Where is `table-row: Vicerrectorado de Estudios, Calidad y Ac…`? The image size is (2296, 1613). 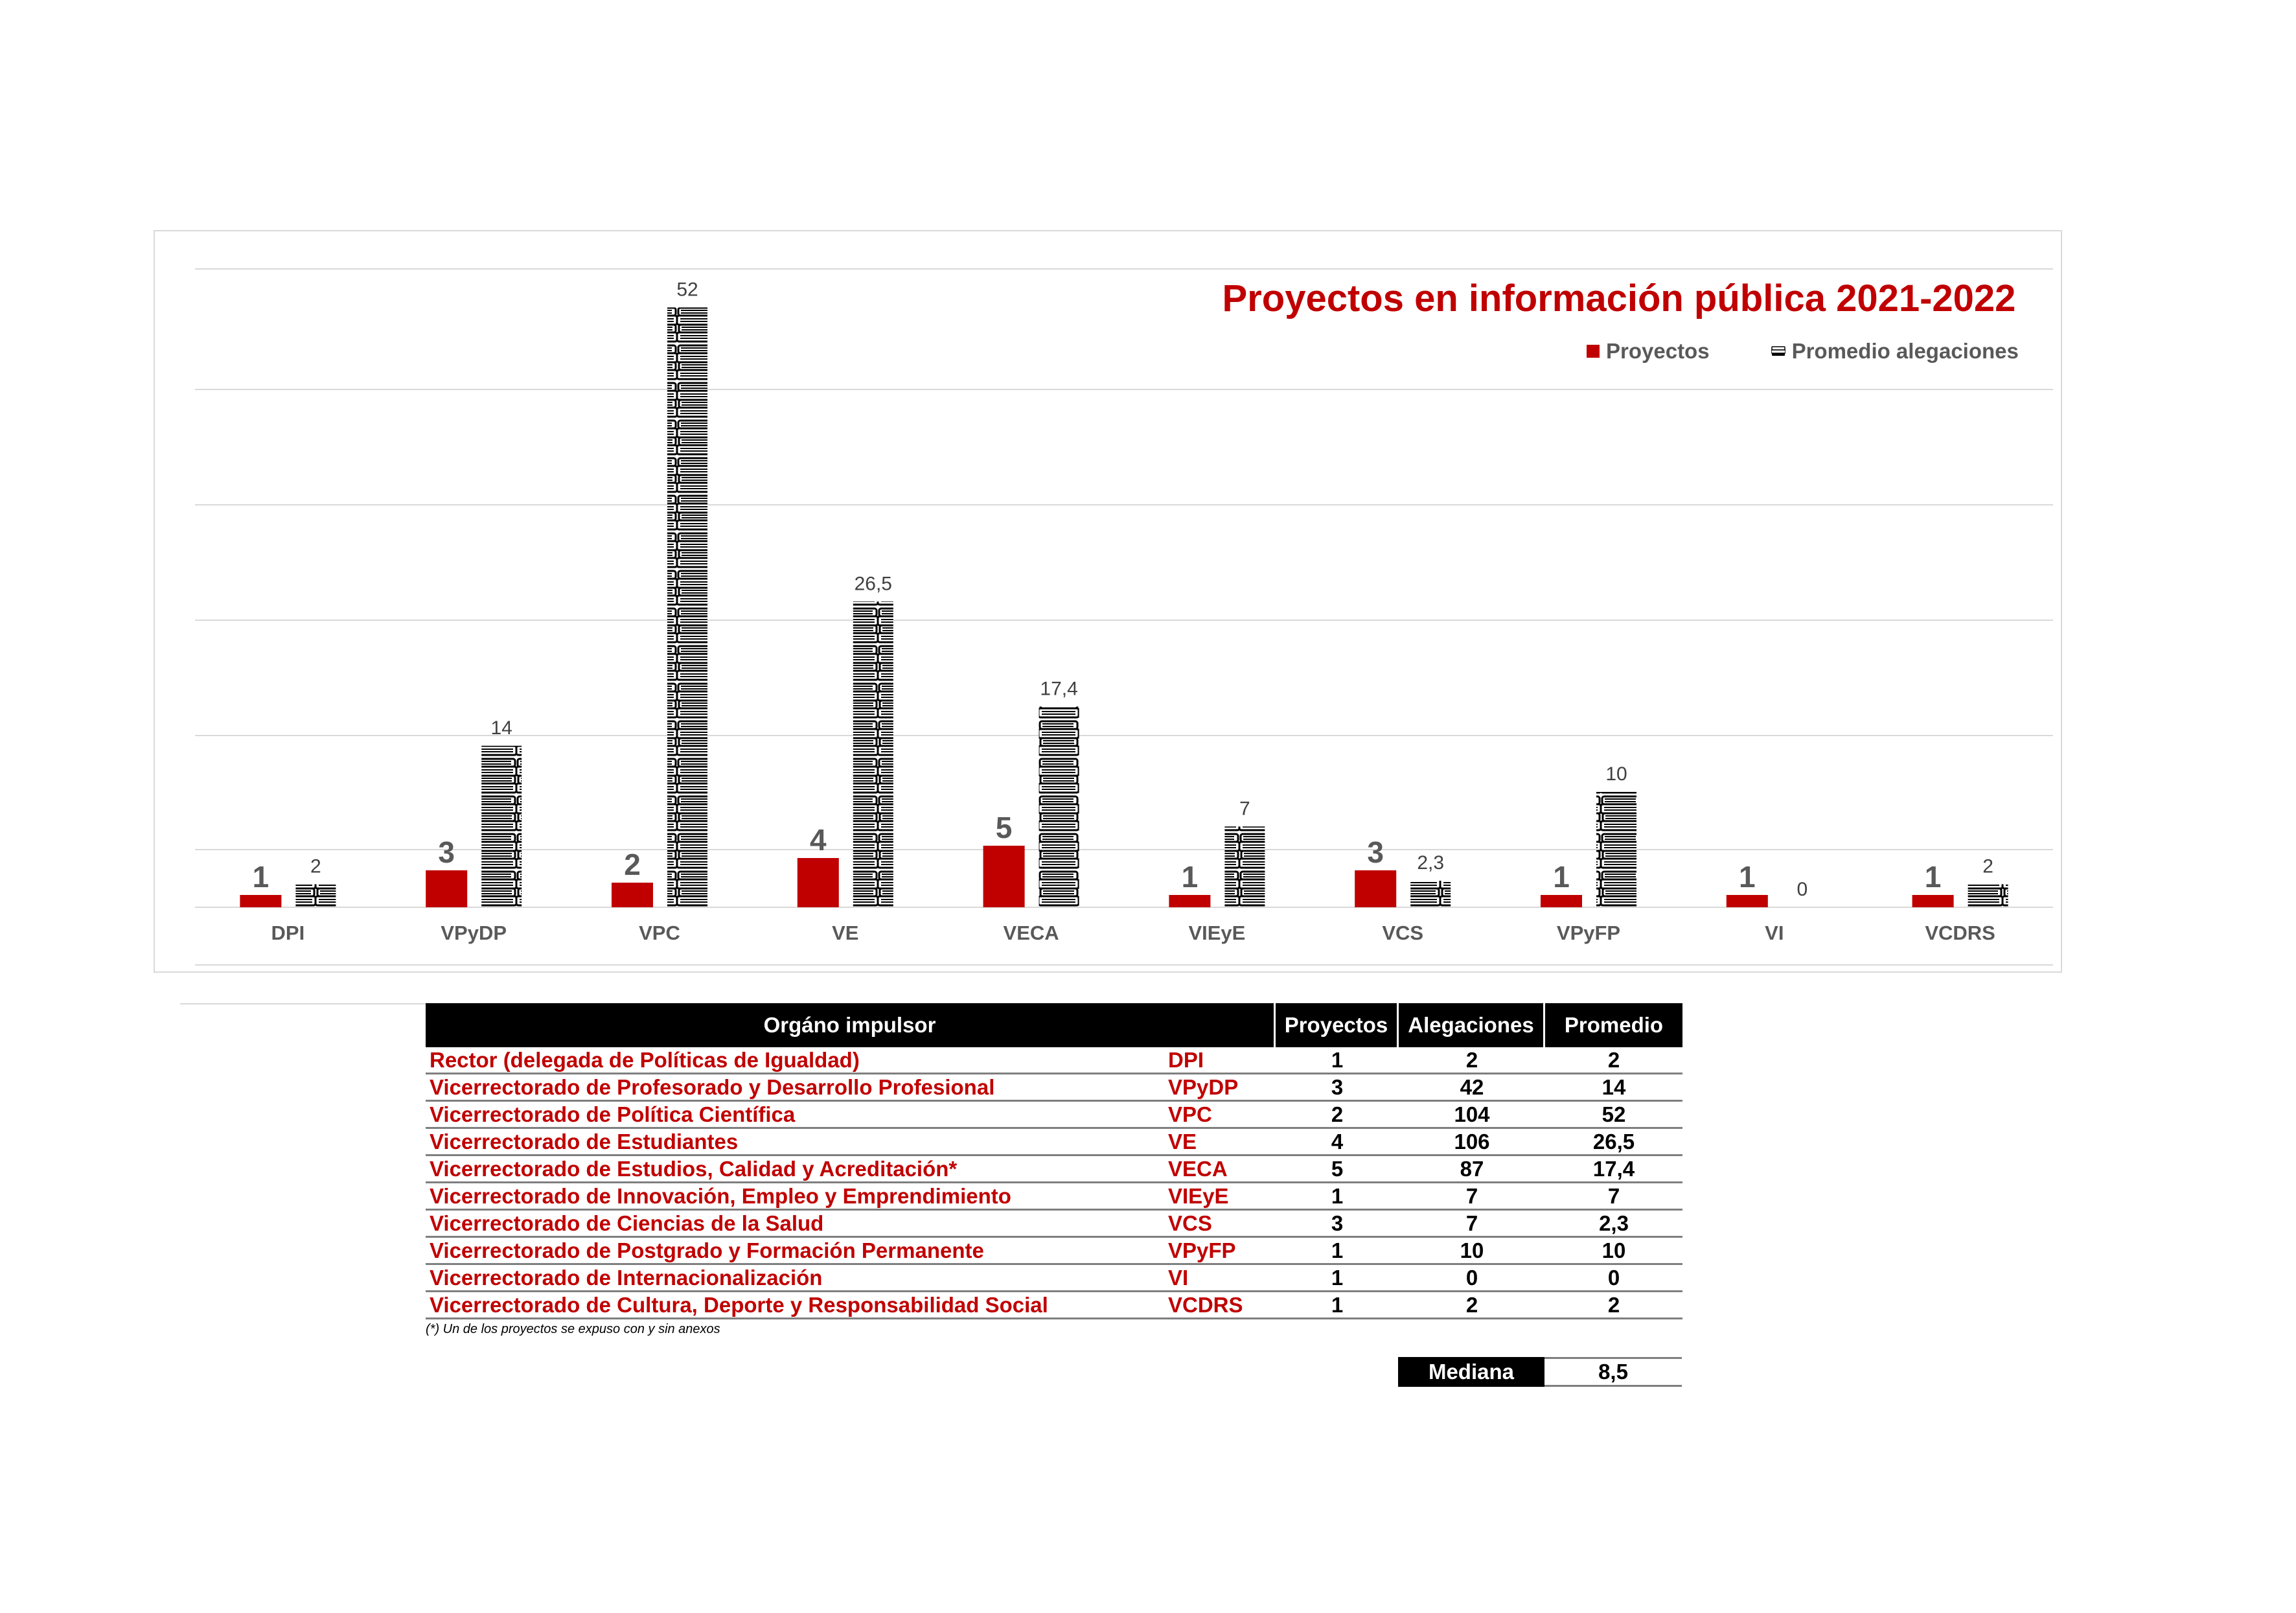
table-row: Vicerrectorado de Estudios, Calidad y Ac… is located at coordinates (1054, 1170).